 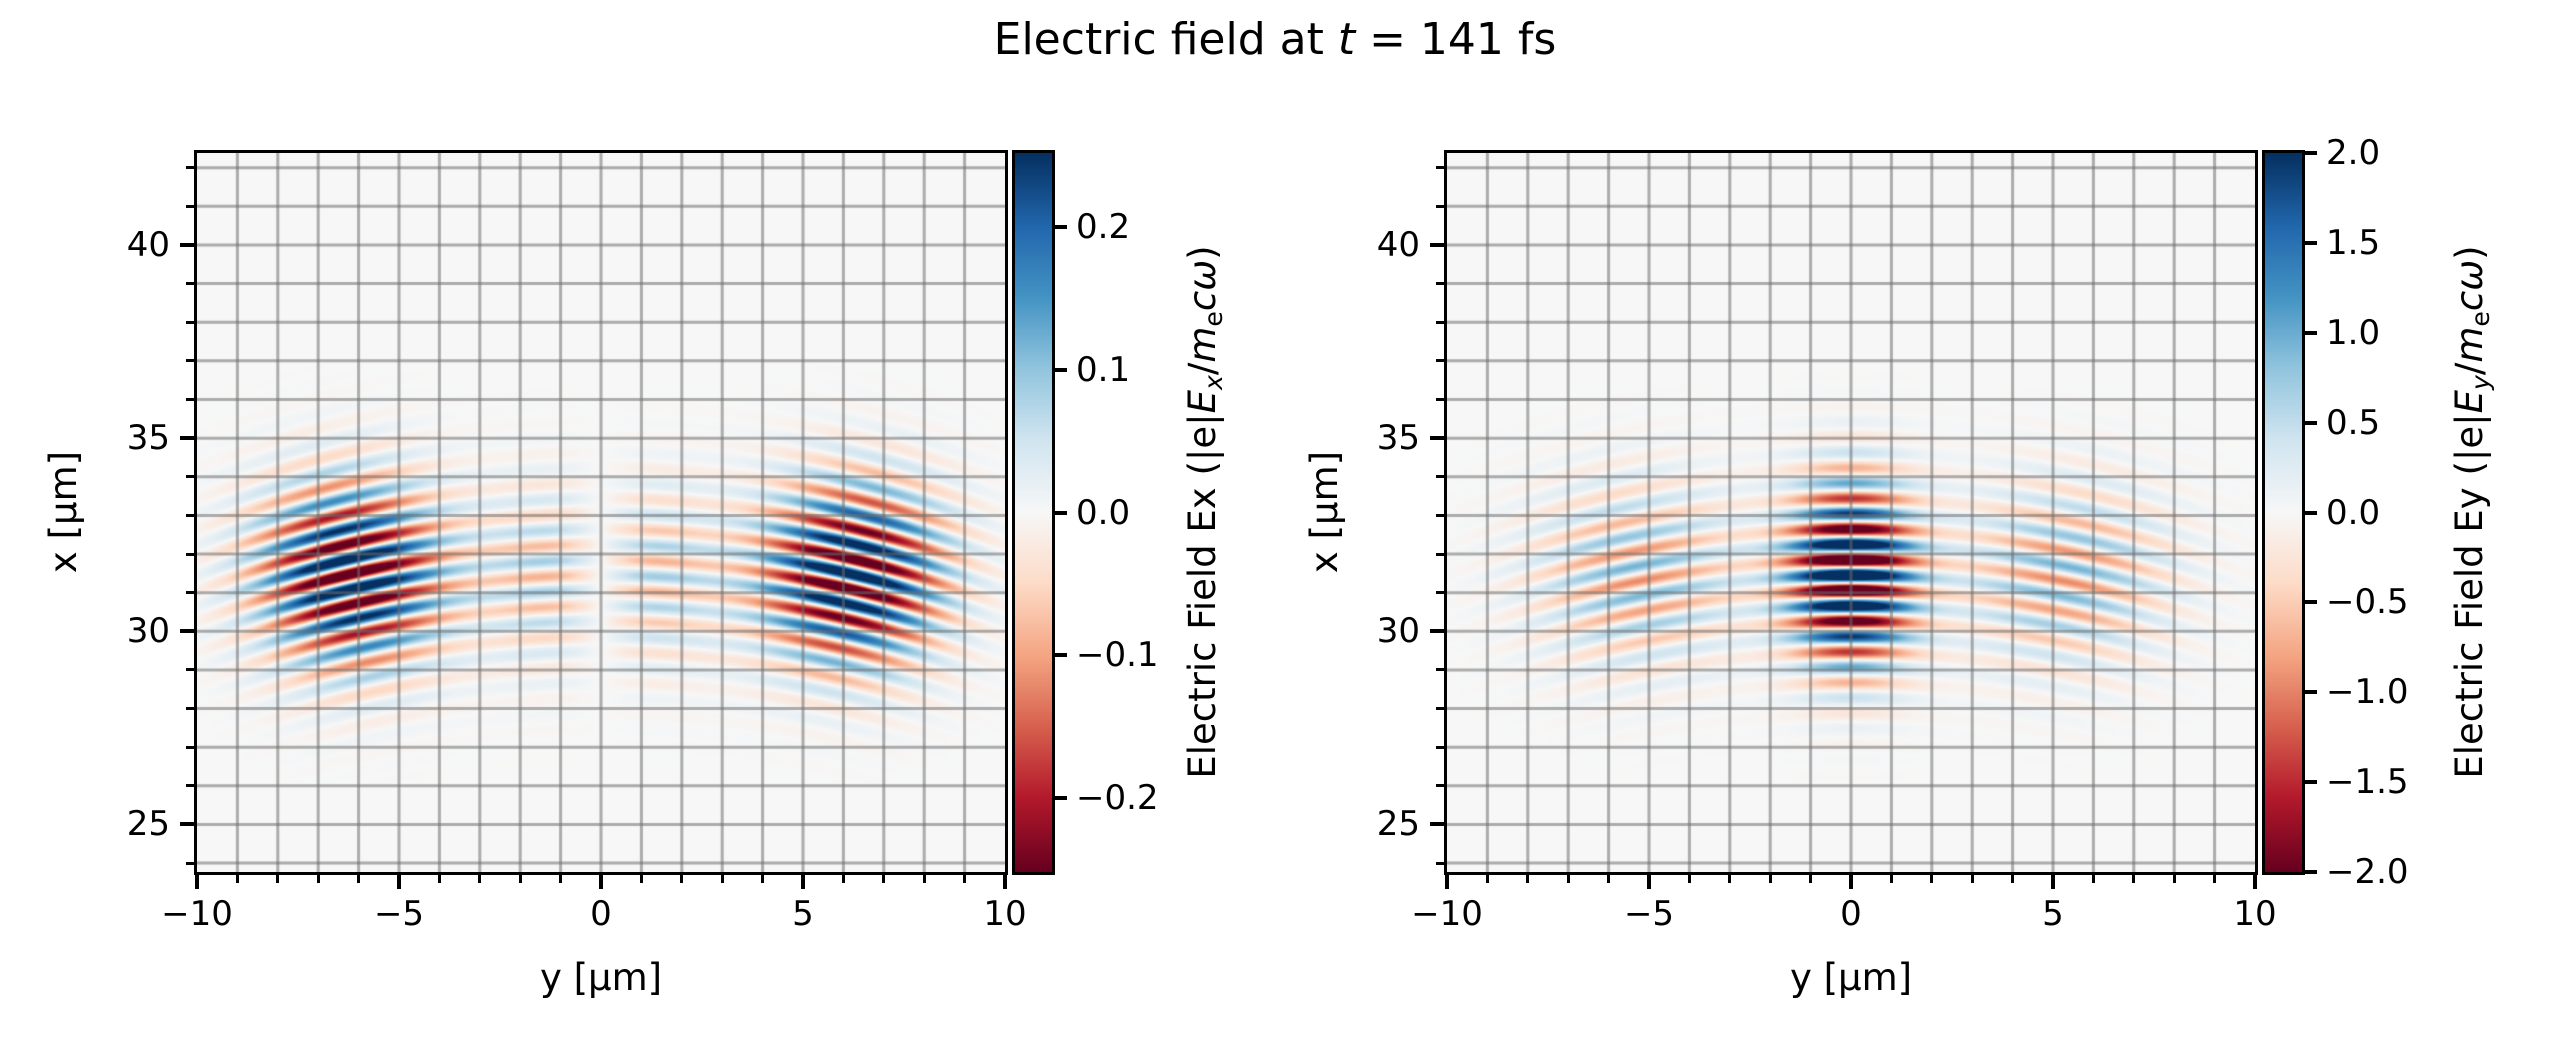 I want to click on ex-y-tick-label-25: 25, so click(x=148, y=824).